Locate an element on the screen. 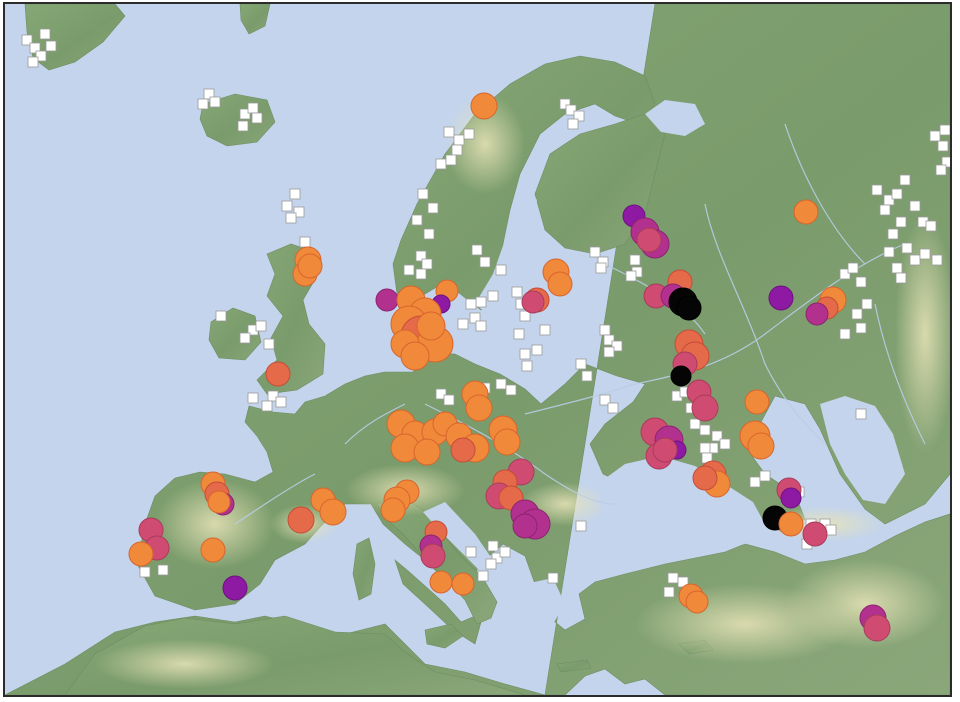 The width and height of the screenshot is (960, 702). aegean-sea is located at coordinates (545, 601).